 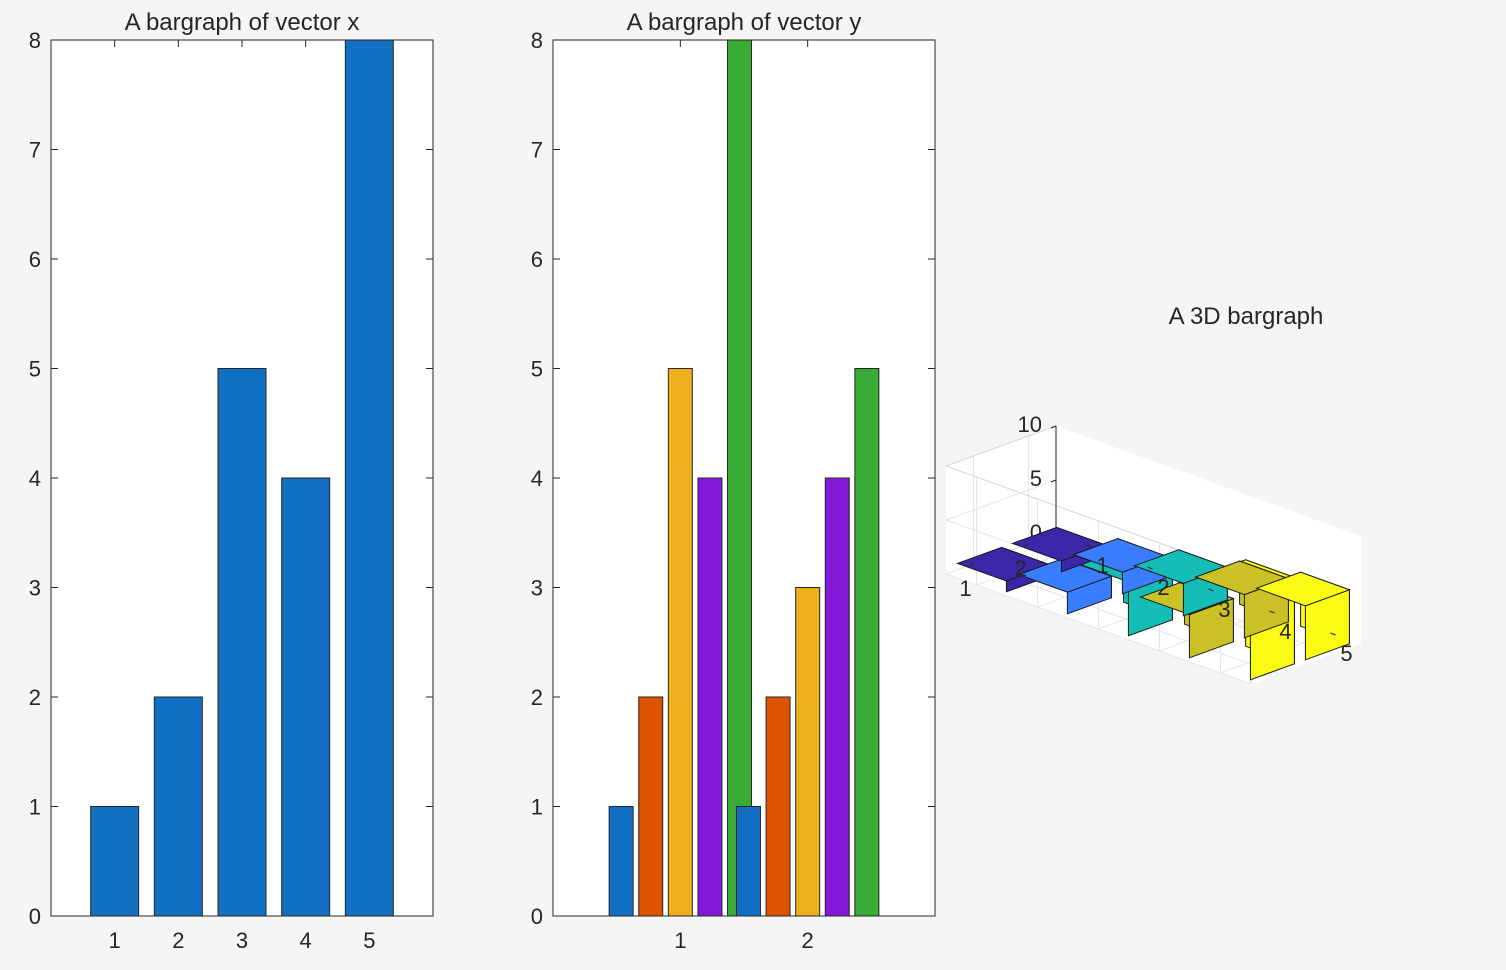 I want to click on column-tick-label: 5, so click(x=1346, y=653).